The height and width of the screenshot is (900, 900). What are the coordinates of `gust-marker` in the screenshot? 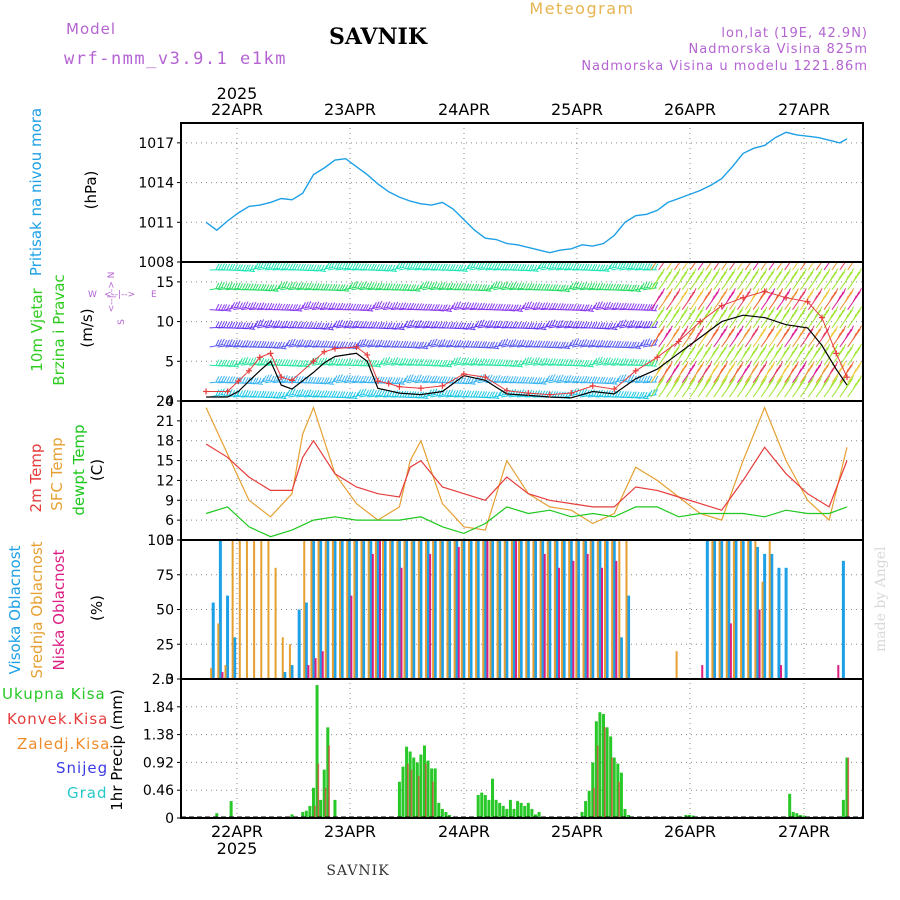 It's located at (721, 305).